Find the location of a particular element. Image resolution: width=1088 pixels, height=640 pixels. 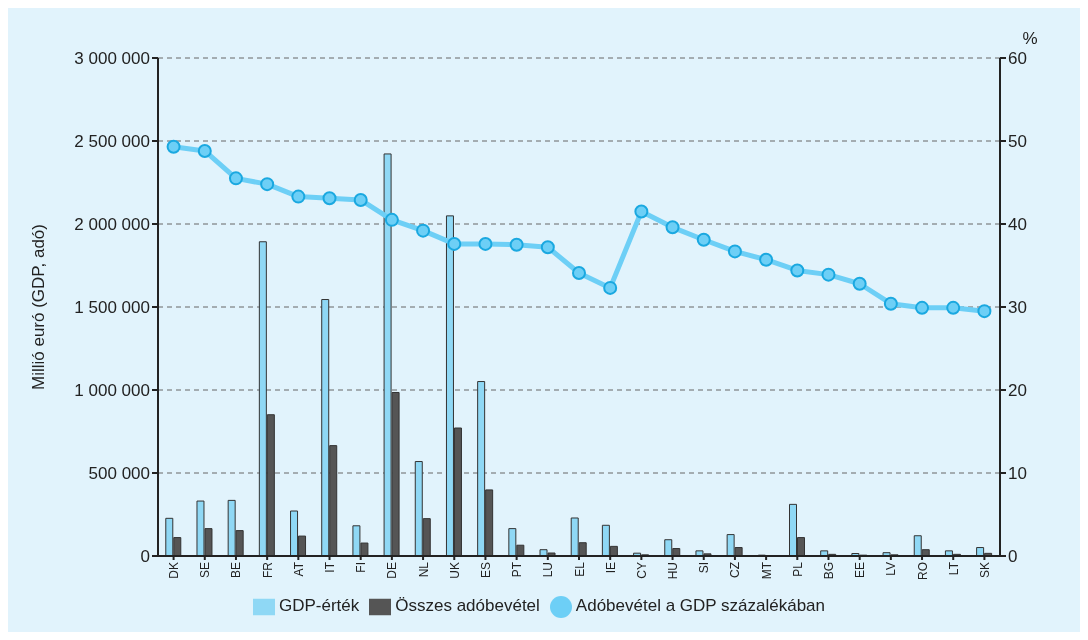

x-tick-label: LV is located at coordinates (891, 569).